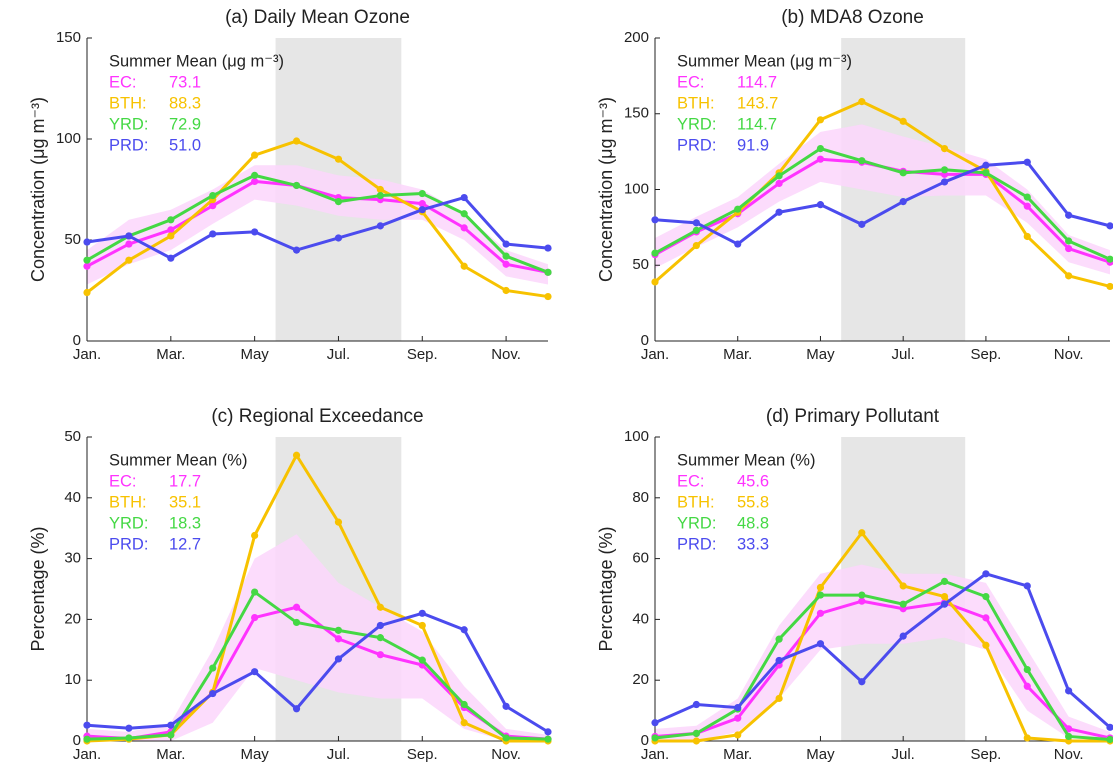 Image resolution: width=1113 pixels, height=774 pixels. What do you see at coordinates (696, 502) in the screenshot?
I see `legend-entry: BTH:` at bounding box center [696, 502].